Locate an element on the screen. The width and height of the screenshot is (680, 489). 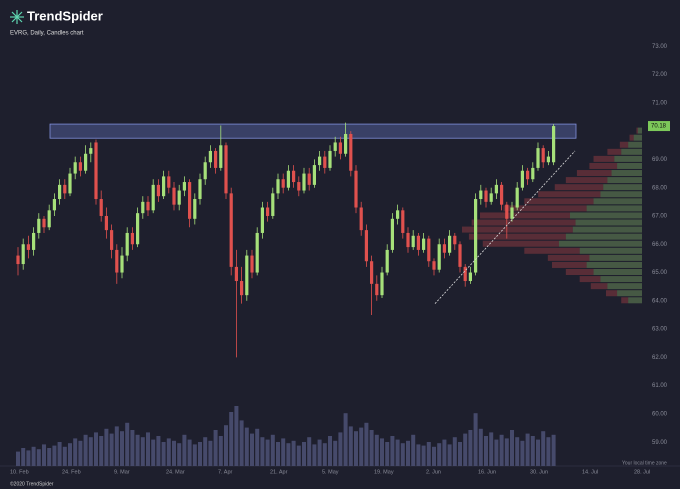
x-tick-label: 16. Jun is located at coordinates (487, 472).